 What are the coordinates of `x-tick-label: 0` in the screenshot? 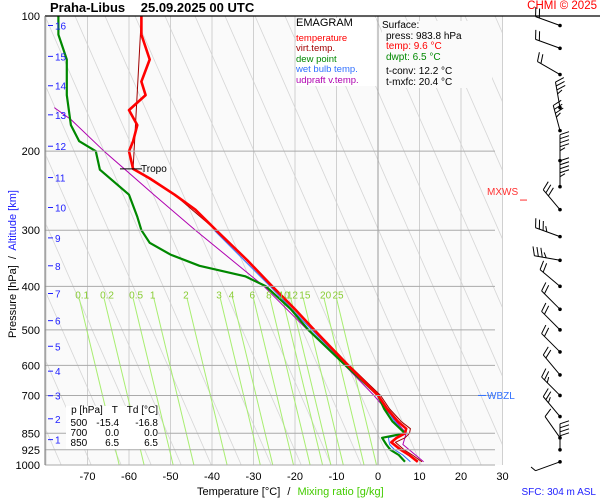 It's located at (378, 477).